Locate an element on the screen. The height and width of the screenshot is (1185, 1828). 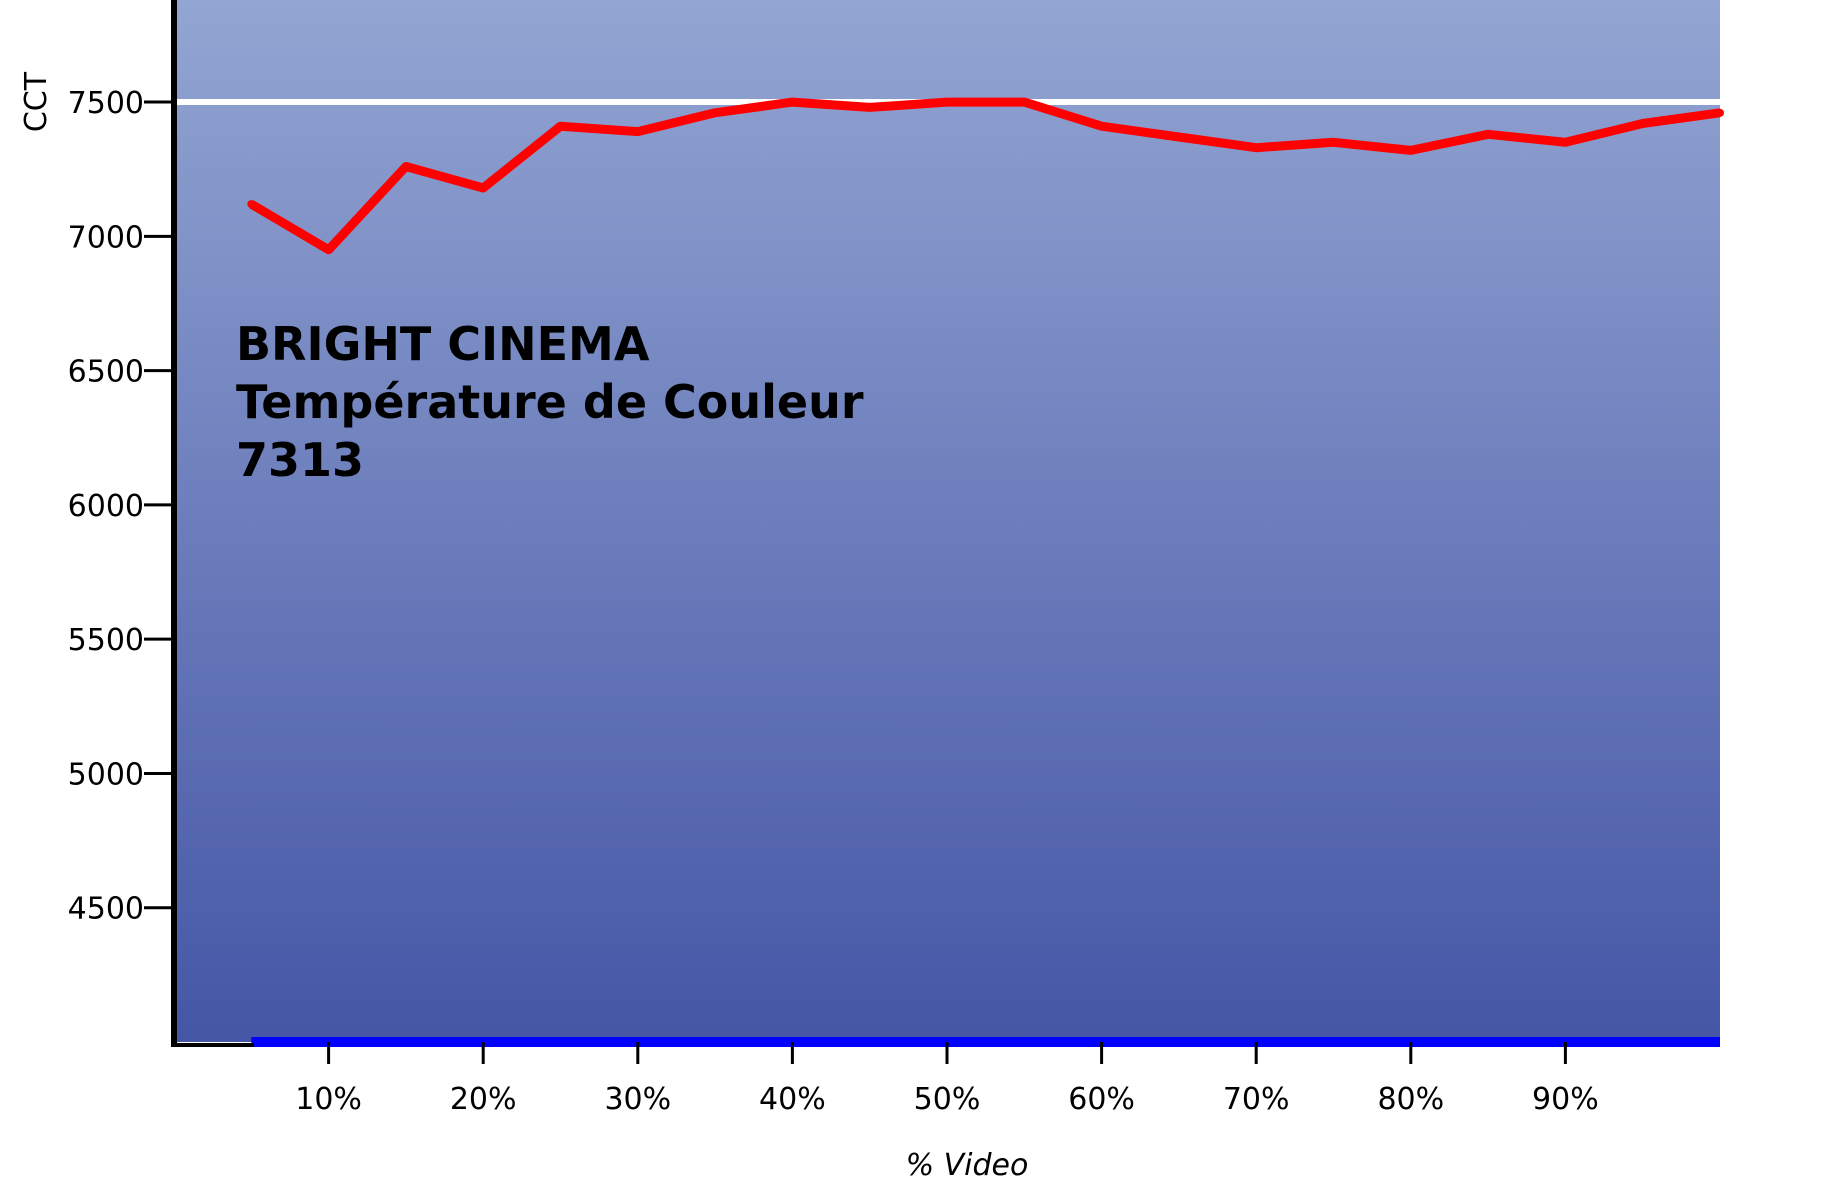
annotation-value: 7313 is located at coordinates (300, 460).